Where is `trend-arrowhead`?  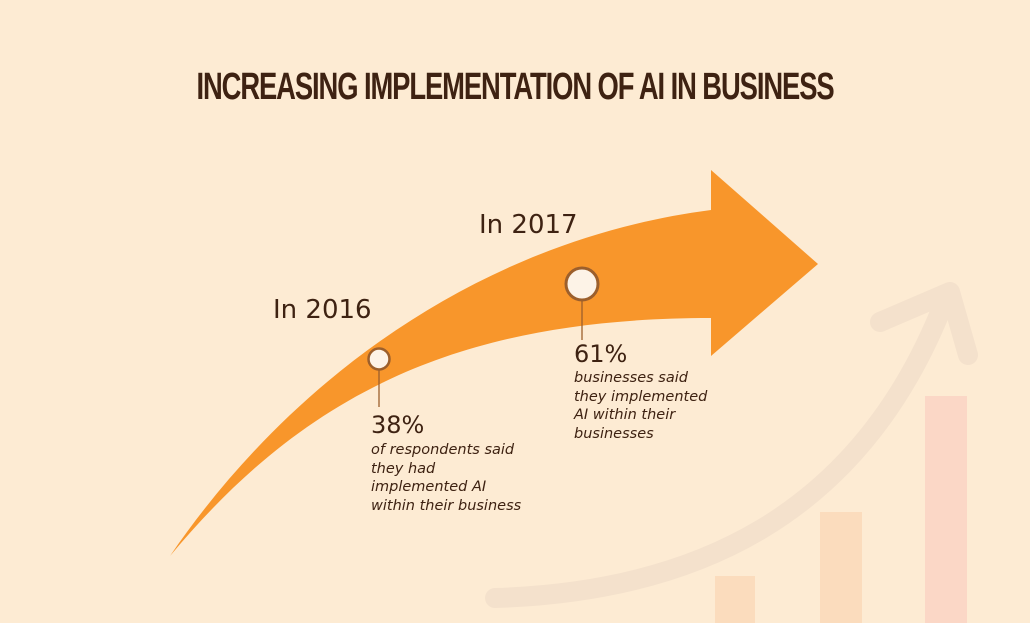 trend-arrowhead is located at coordinates (924, 323).